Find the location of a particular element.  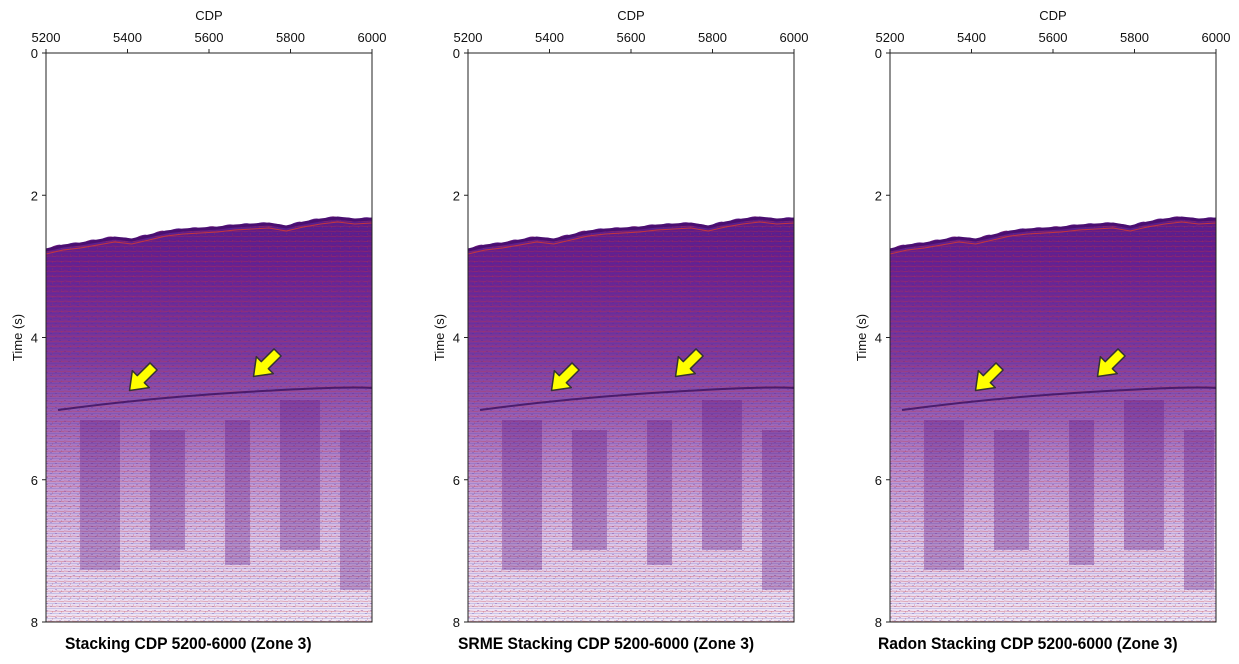

panel-title: Stacking CDP 5200-6000 (Zone 3) is located at coordinates (188, 643).